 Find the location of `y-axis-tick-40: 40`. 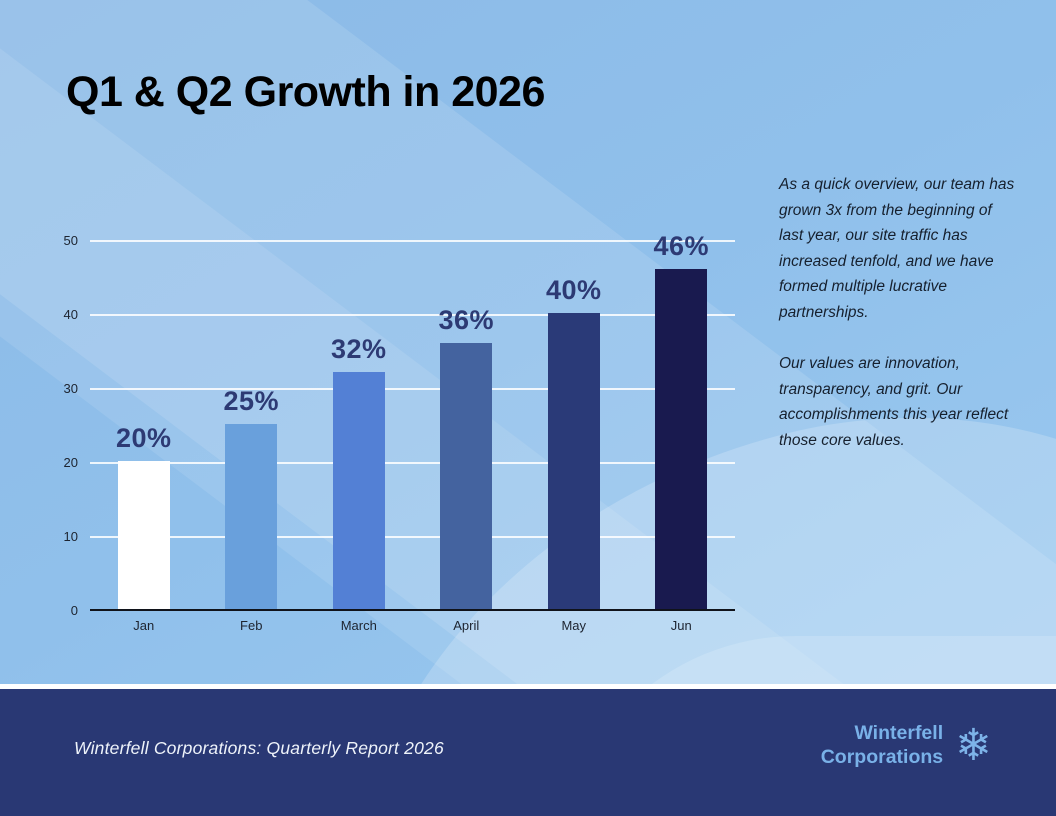

y-axis-tick-40: 40 is located at coordinates (70, 314).